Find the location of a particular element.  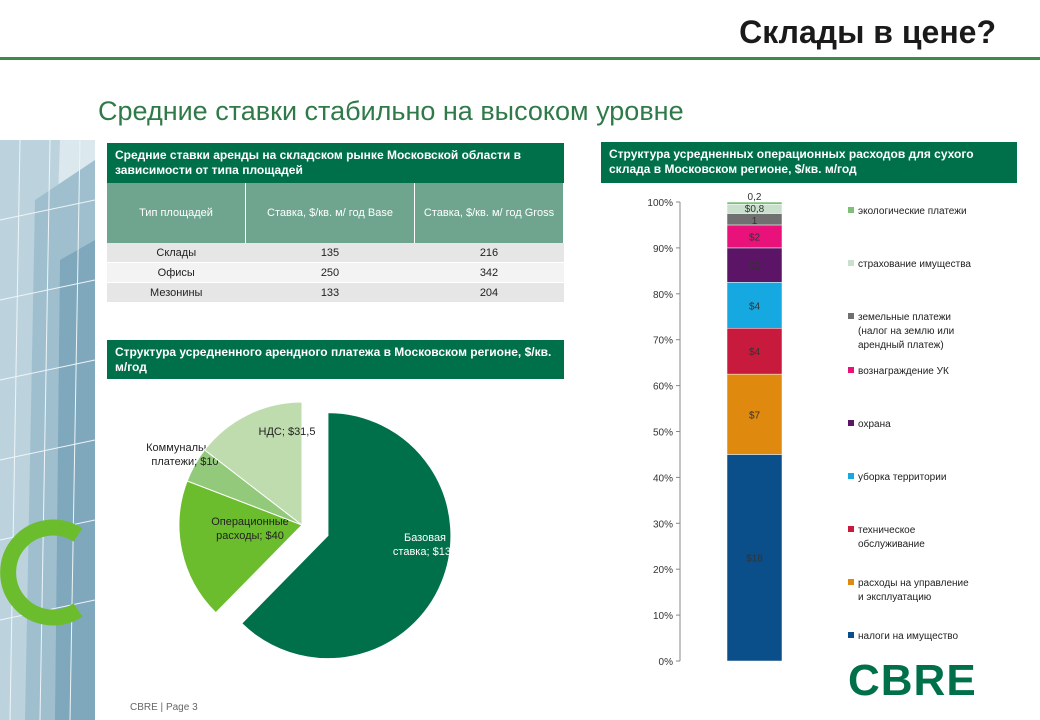

bar-data-label: $18 is located at coordinates (754, 559).